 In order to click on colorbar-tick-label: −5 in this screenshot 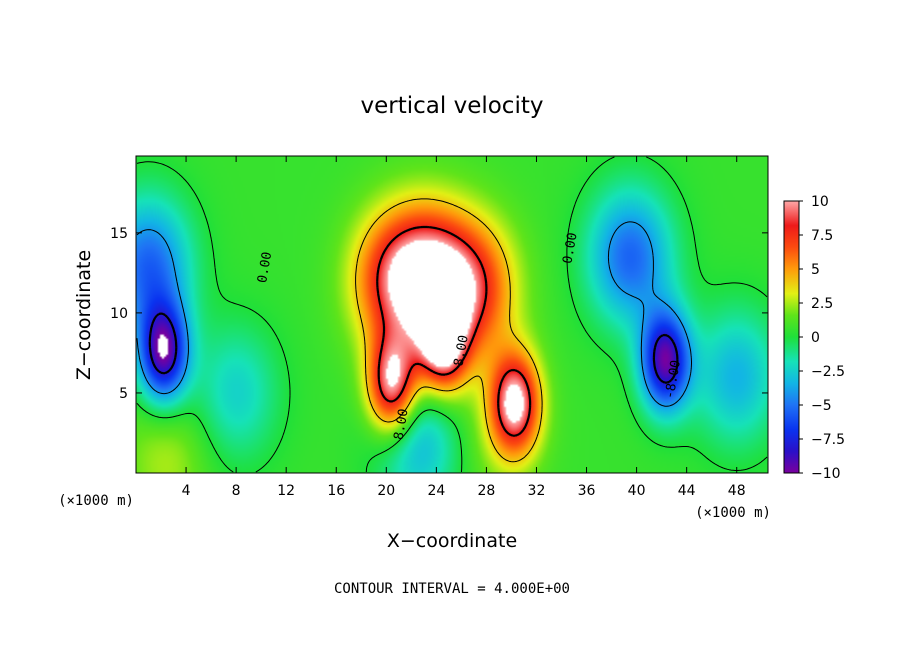, I will do `click(821, 406)`.